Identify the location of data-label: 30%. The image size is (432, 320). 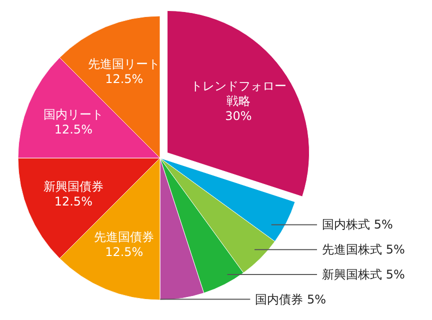
(238, 115).